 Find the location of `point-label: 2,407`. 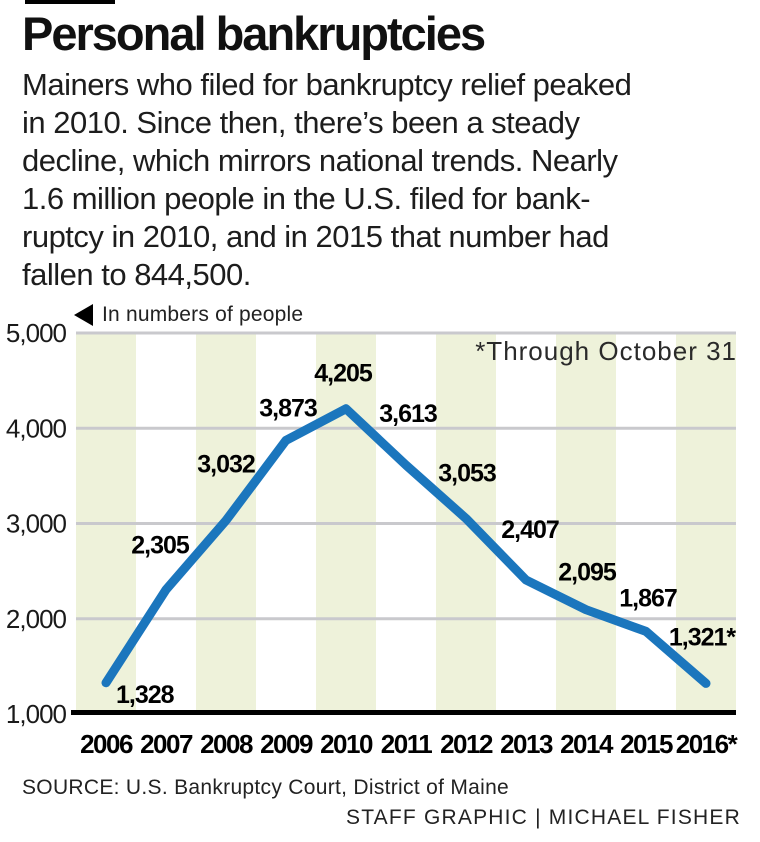

point-label: 2,407 is located at coordinates (530, 530).